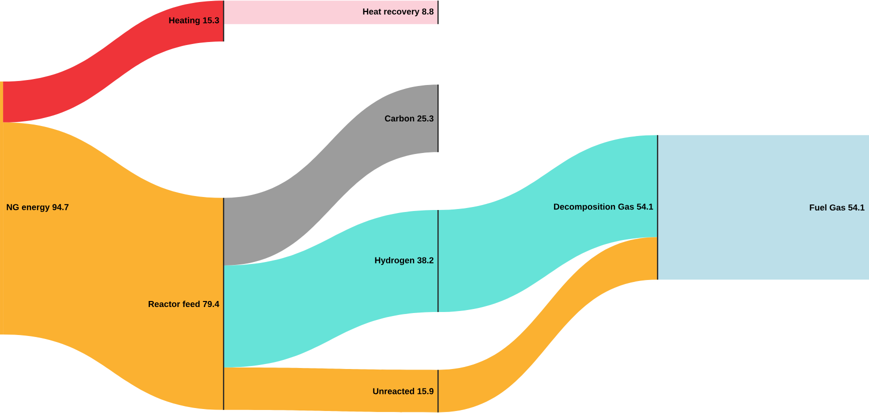 This screenshot has height=413, width=869. What do you see at coordinates (28, 208) in the screenshot?
I see `category-label: NG energy` at bounding box center [28, 208].